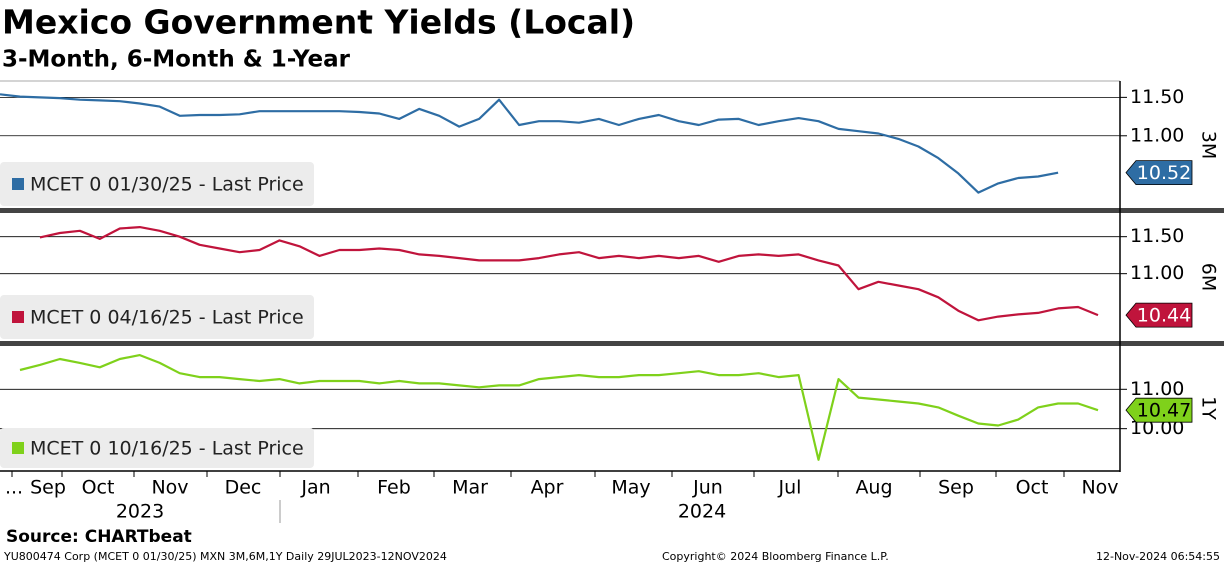  Describe the element at coordinates (1209, 408) in the screenshot. I see `axis-label: 1Y` at that location.